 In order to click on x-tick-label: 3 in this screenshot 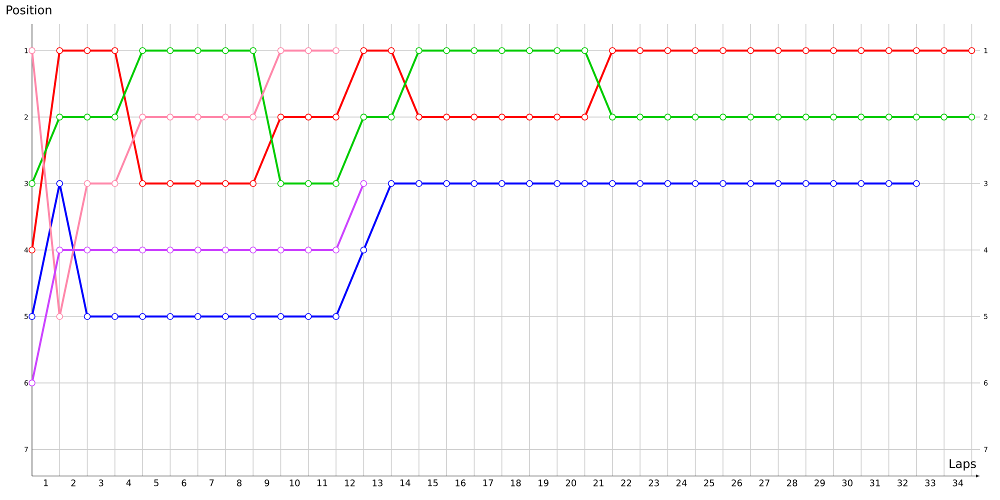, I will do `click(101, 483)`.